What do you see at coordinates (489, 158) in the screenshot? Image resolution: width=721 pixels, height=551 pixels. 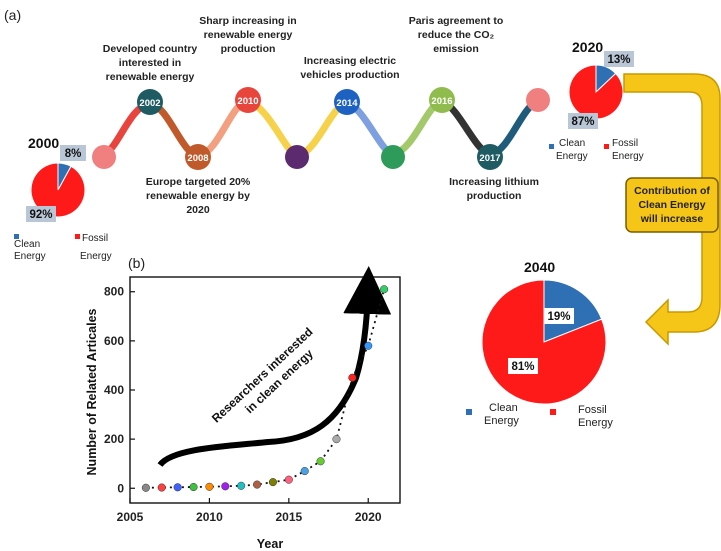 I see `timeline-year-2017: 2017` at bounding box center [489, 158].